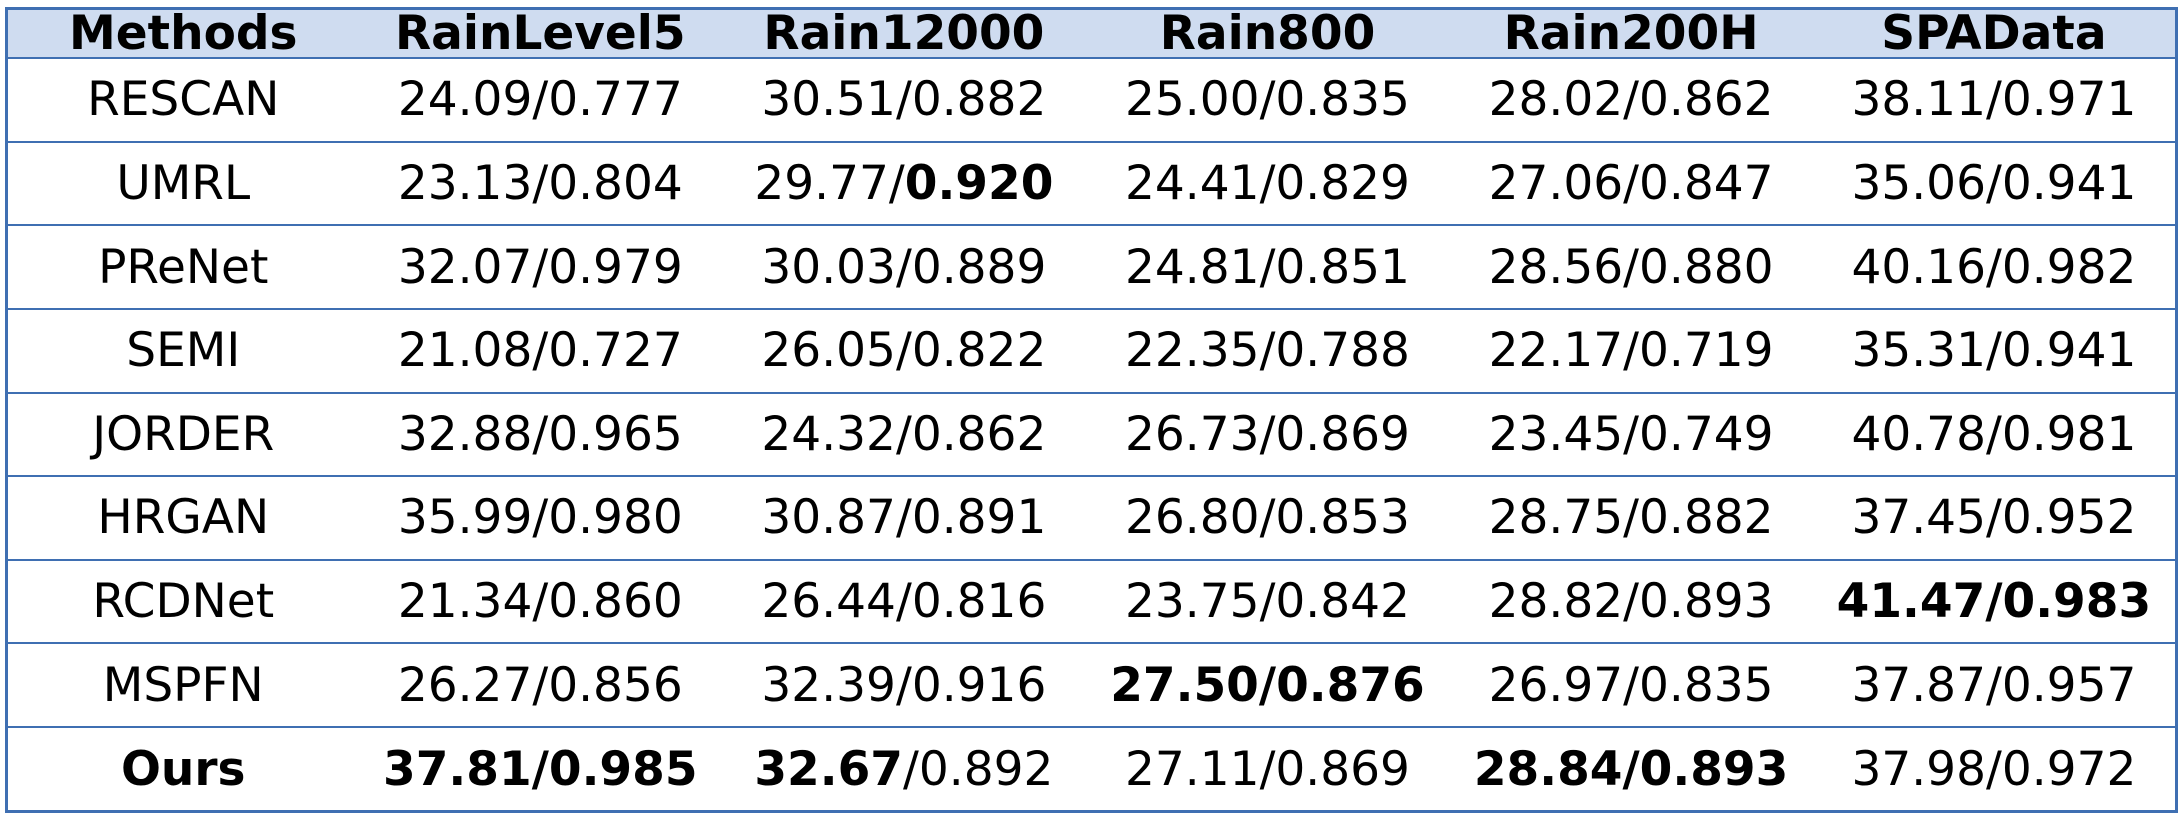 The width and height of the screenshot is (2180, 820). Describe the element at coordinates (615, 267) in the screenshot. I see `ssim-value: 0.979` at that location.